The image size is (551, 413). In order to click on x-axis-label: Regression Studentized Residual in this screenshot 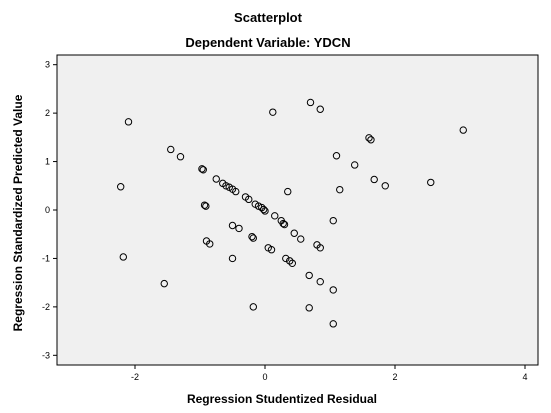, I will do `click(282, 399)`.